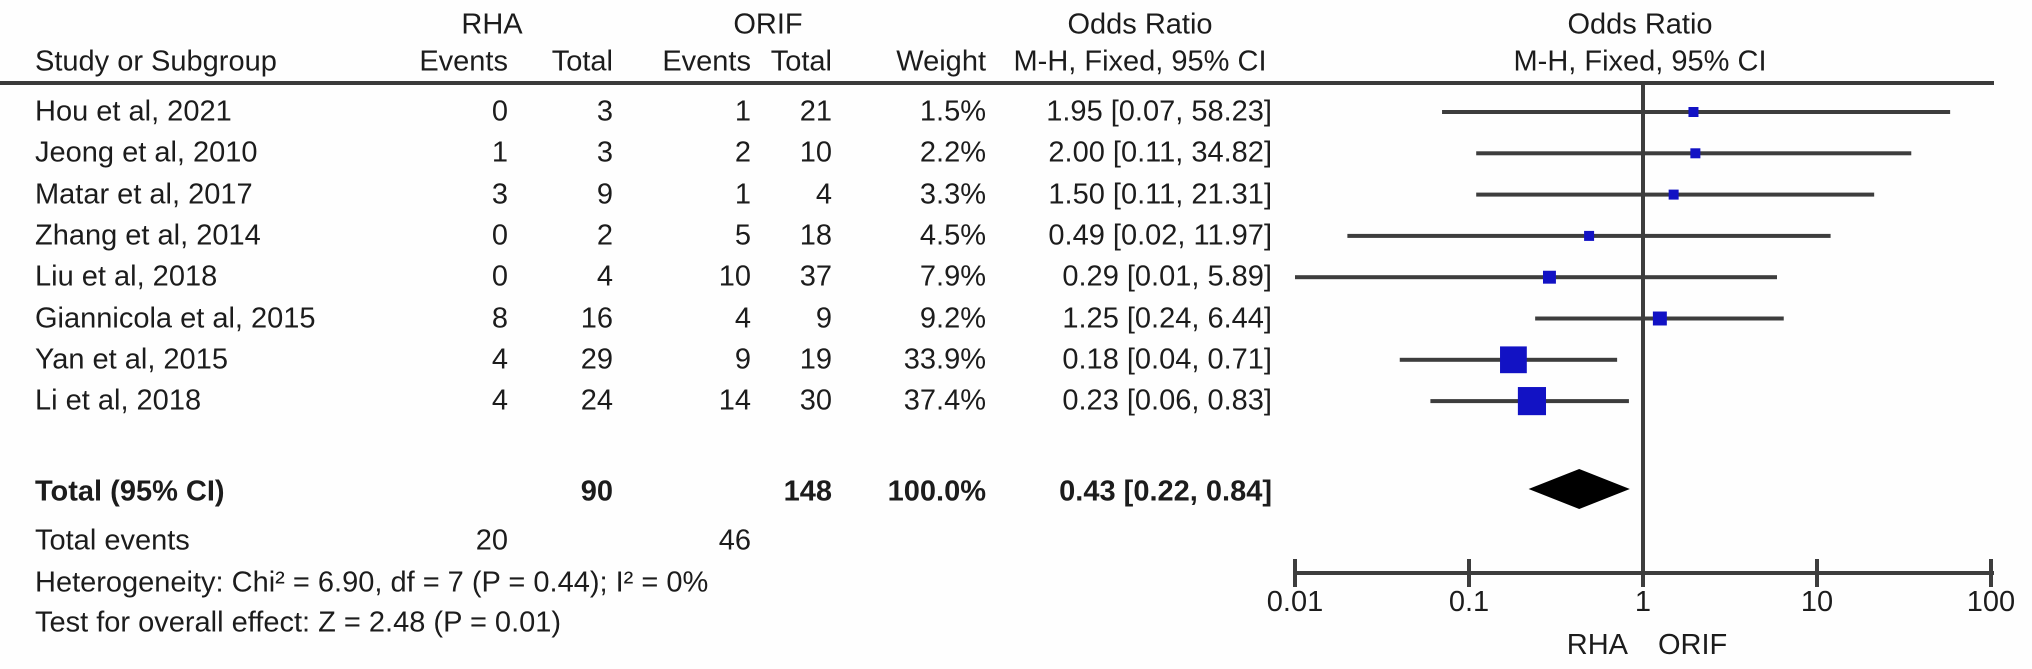 This screenshot has width=2032, height=669. What do you see at coordinates (1643, 330) in the screenshot?
I see `reference-line` at bounding box center [1643, 330].